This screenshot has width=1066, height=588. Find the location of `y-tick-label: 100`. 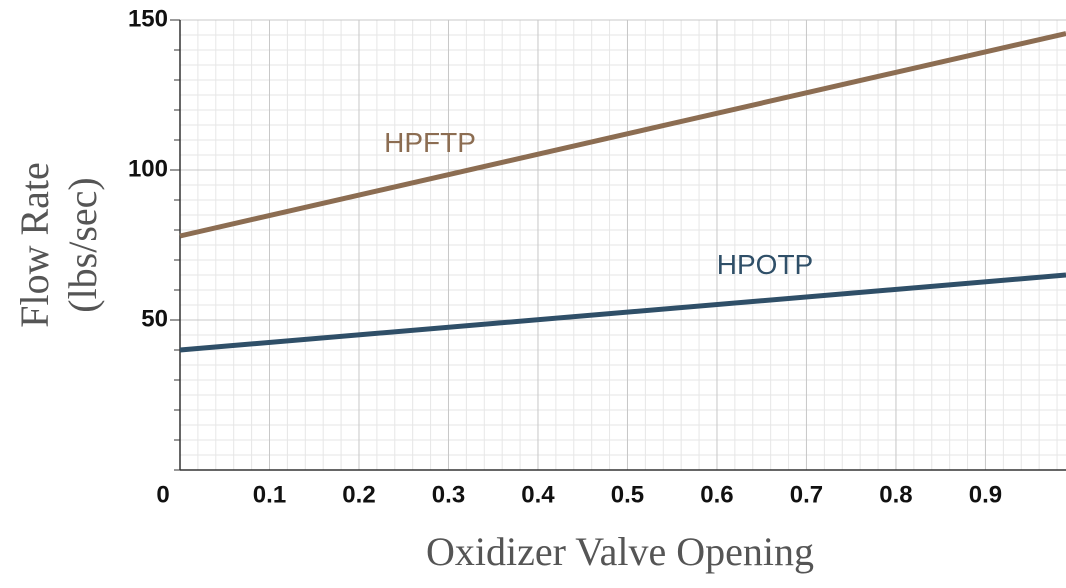

y-tick-label: 100 is located at coordinates (148, 168).